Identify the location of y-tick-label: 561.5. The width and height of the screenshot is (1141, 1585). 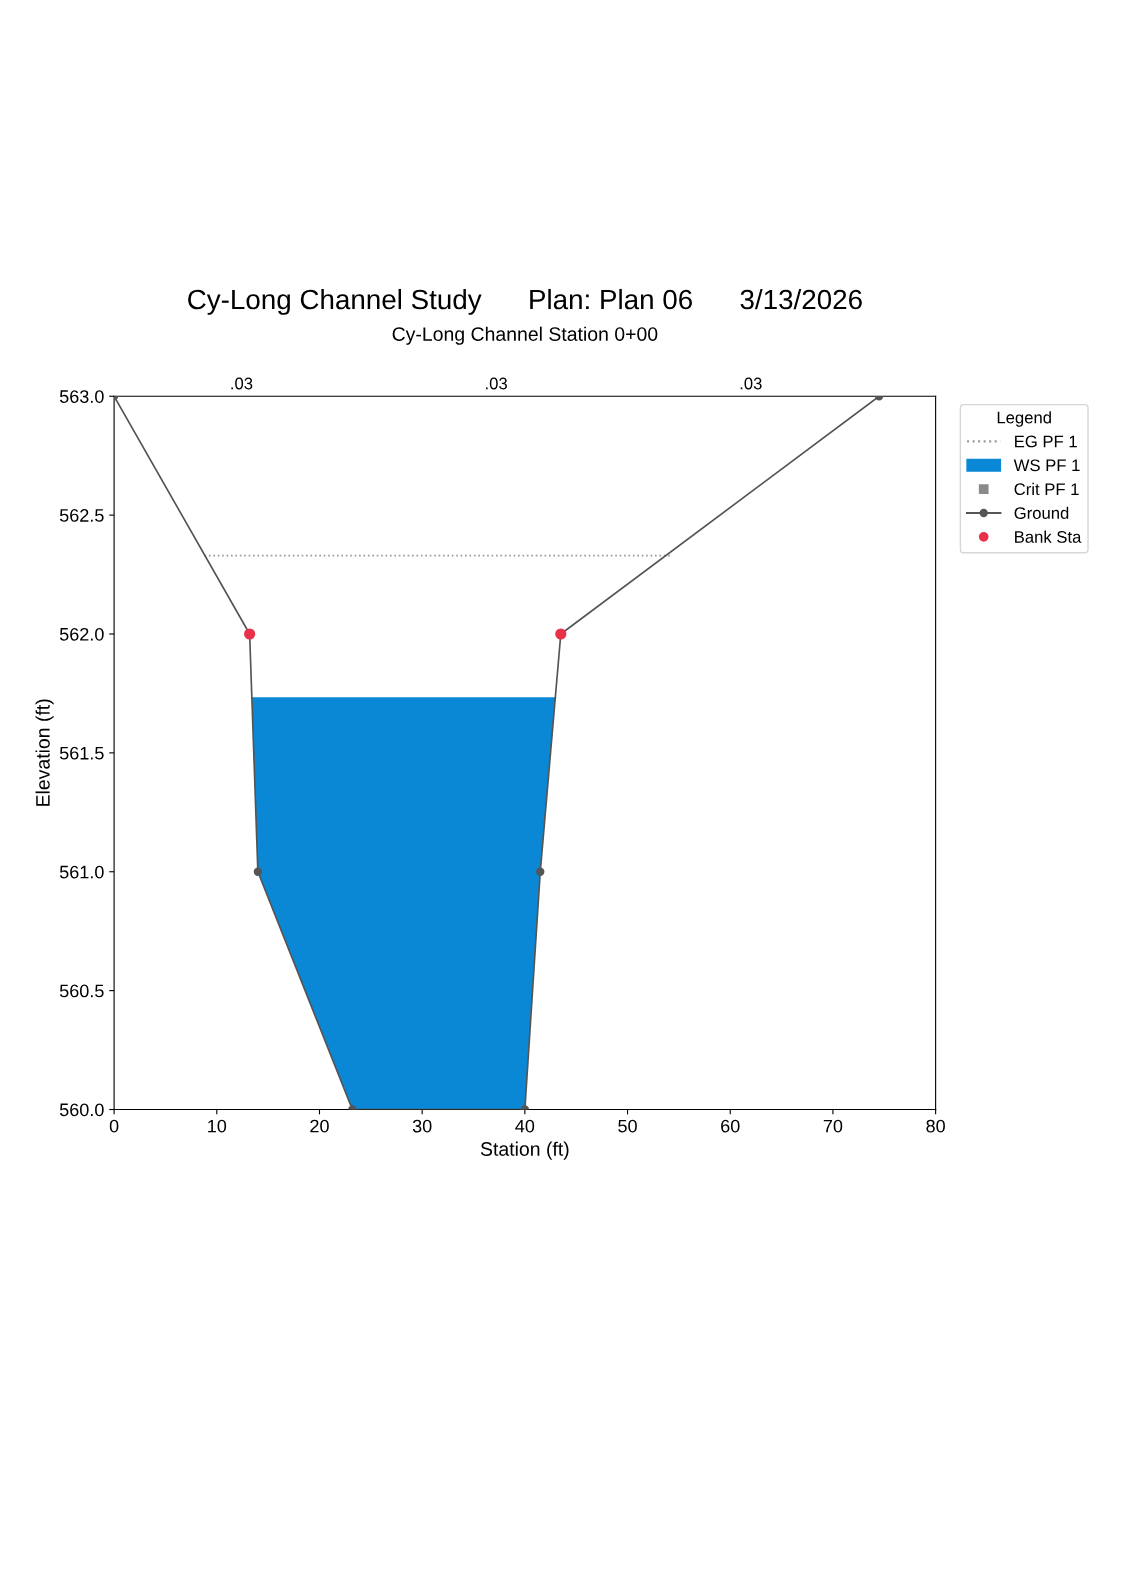
(81, 753).